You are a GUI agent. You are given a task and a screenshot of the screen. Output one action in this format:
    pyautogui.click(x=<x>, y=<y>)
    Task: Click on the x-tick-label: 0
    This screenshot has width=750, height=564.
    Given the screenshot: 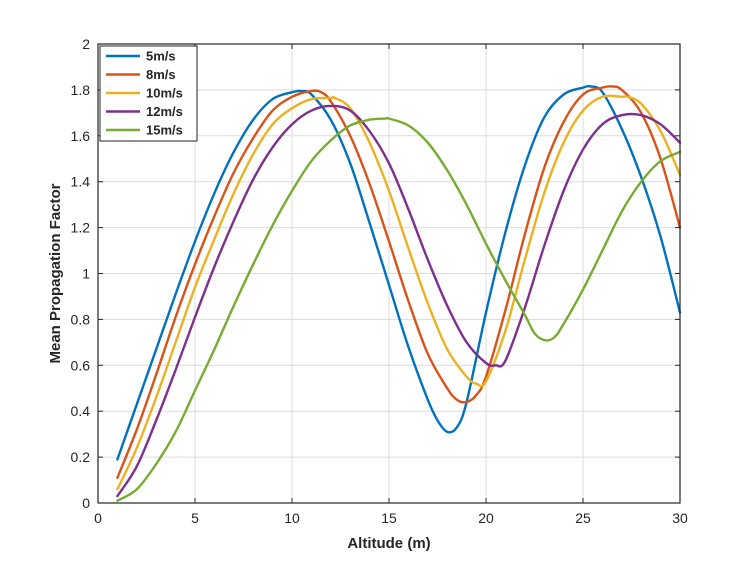 What is the action you would take?
    pyautogui.click(x=98, y=518)
    